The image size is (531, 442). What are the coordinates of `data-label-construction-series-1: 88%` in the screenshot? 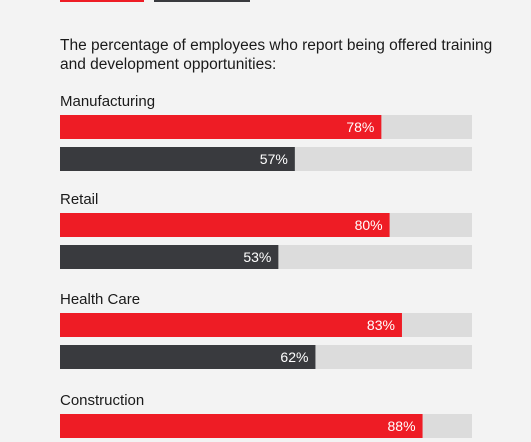 It's located at (402, 426).